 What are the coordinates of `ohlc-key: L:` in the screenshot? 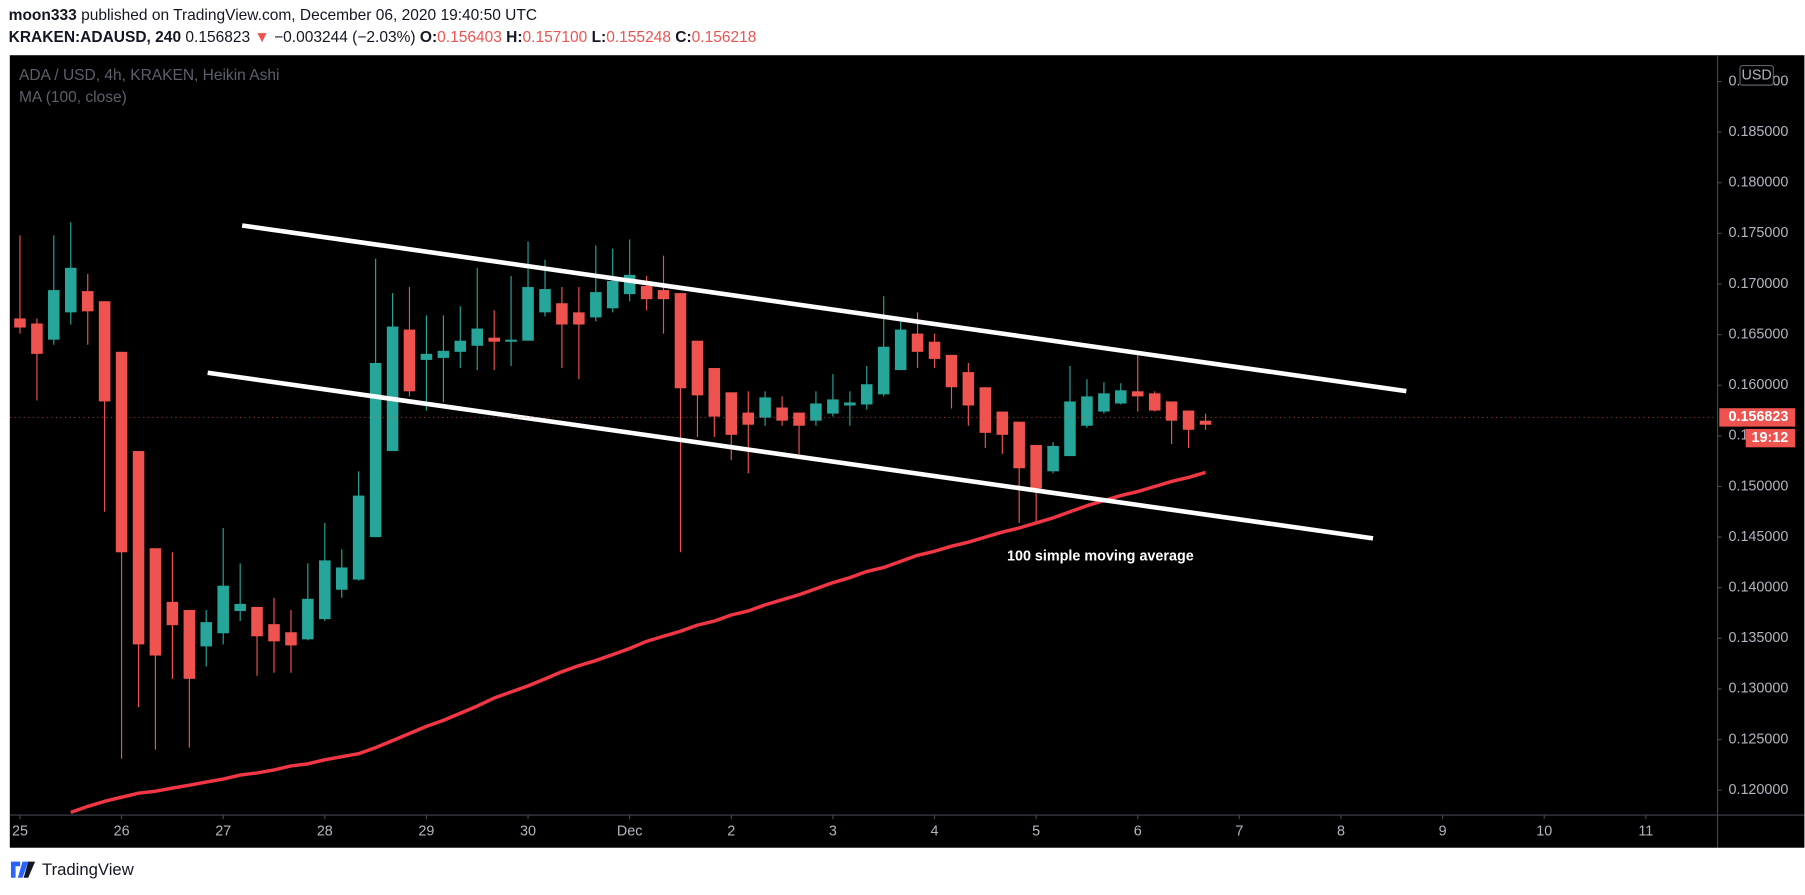 It's located at (599, 37).